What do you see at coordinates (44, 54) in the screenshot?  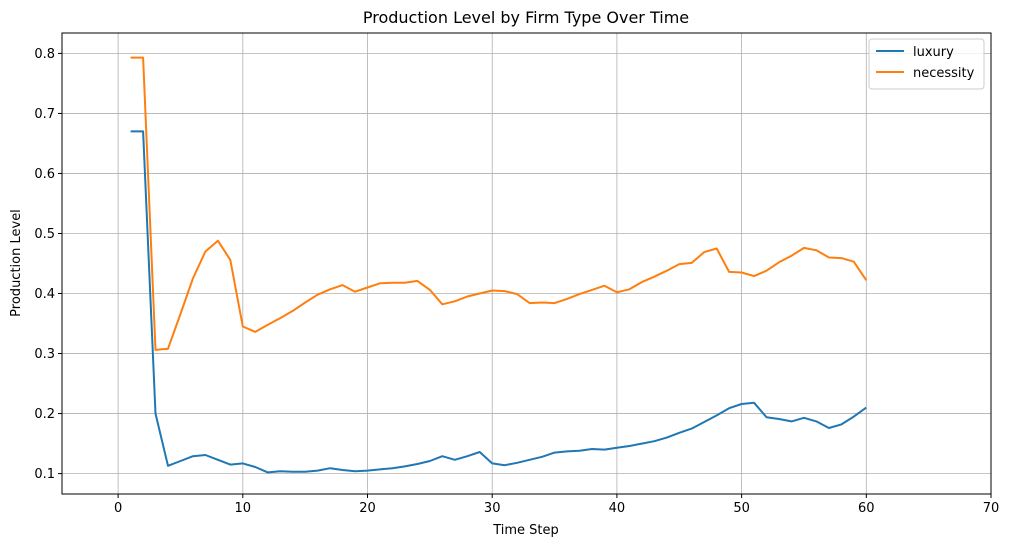 I see `y-tick-label: 0.8` at bounding box center [44, 54].